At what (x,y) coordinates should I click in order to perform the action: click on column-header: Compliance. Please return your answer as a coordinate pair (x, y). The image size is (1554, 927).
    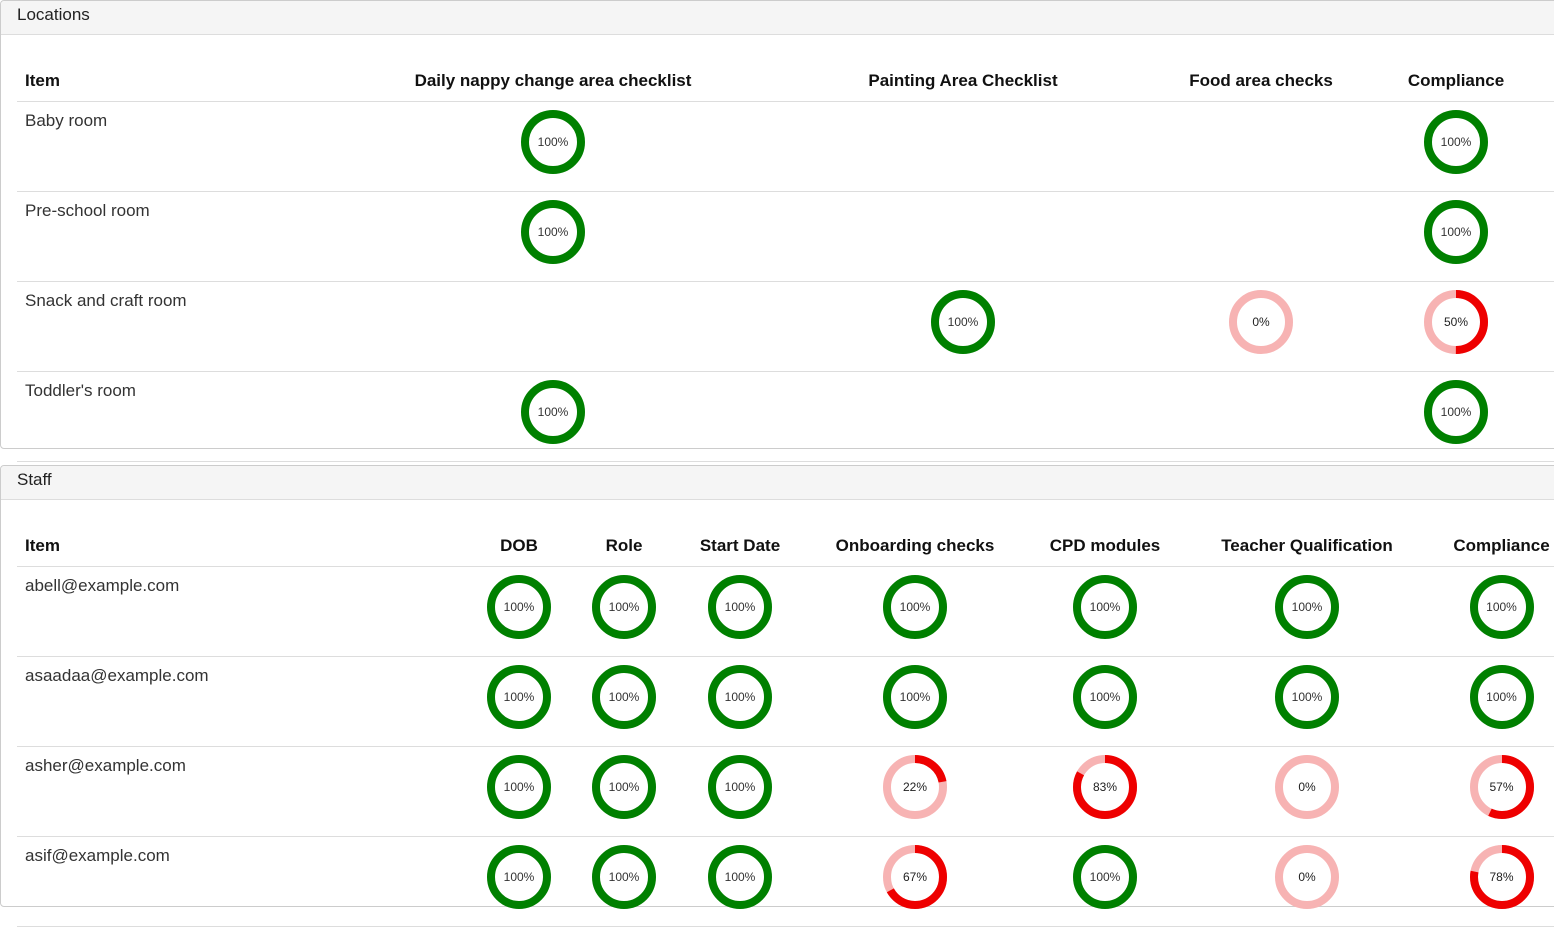
    Looking at the image, I should click on (1492, 533).